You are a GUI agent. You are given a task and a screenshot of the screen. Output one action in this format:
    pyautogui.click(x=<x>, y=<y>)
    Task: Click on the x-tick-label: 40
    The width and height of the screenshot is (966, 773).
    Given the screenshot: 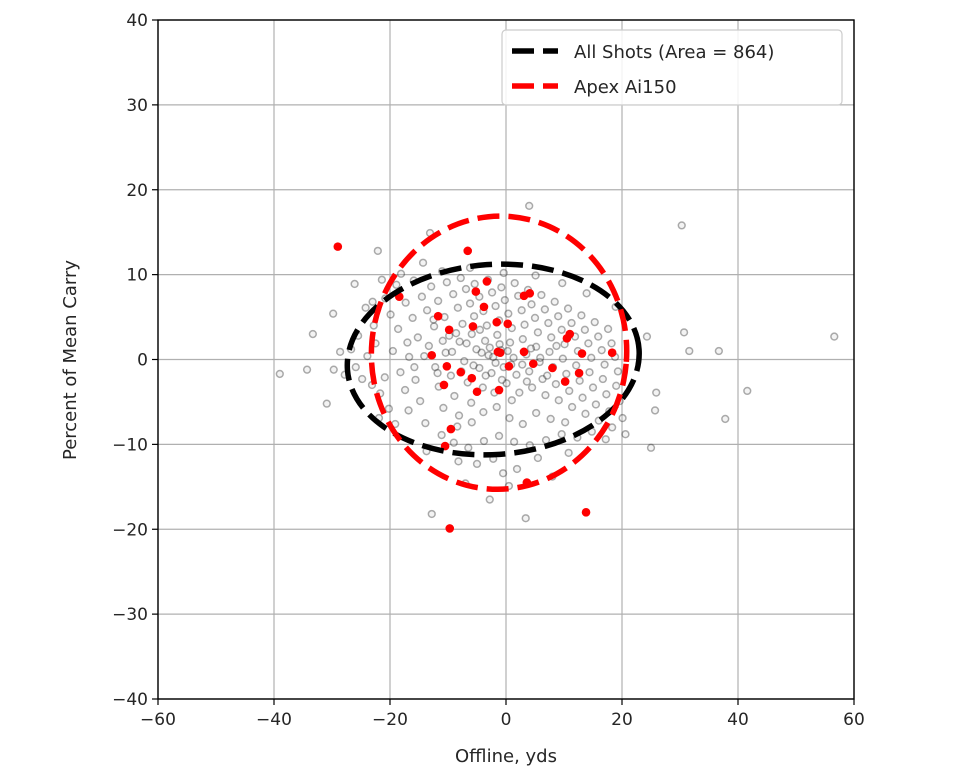 What is the action you would take?
    pyautogui.click(x=738, y=720)
    